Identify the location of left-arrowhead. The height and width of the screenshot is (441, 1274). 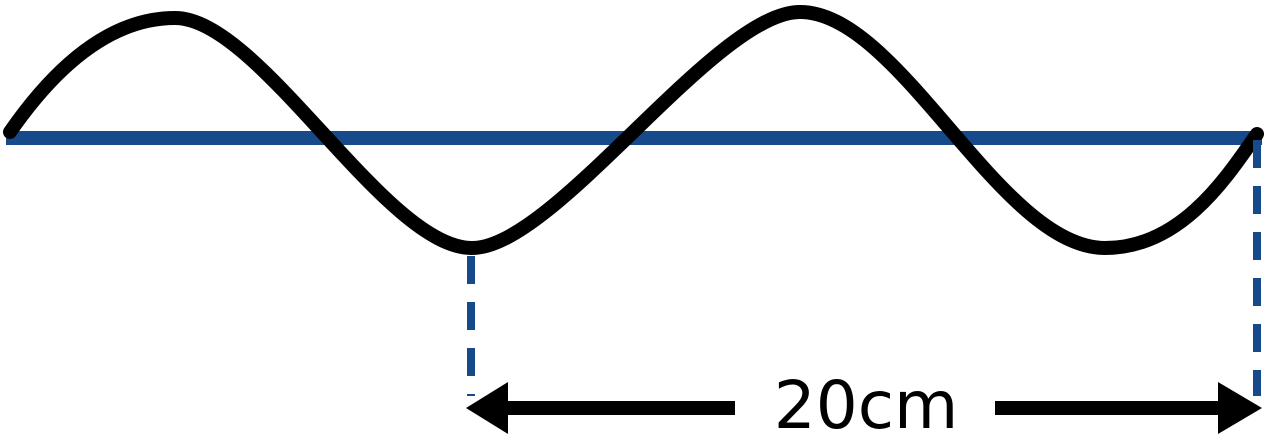
(487, 408).